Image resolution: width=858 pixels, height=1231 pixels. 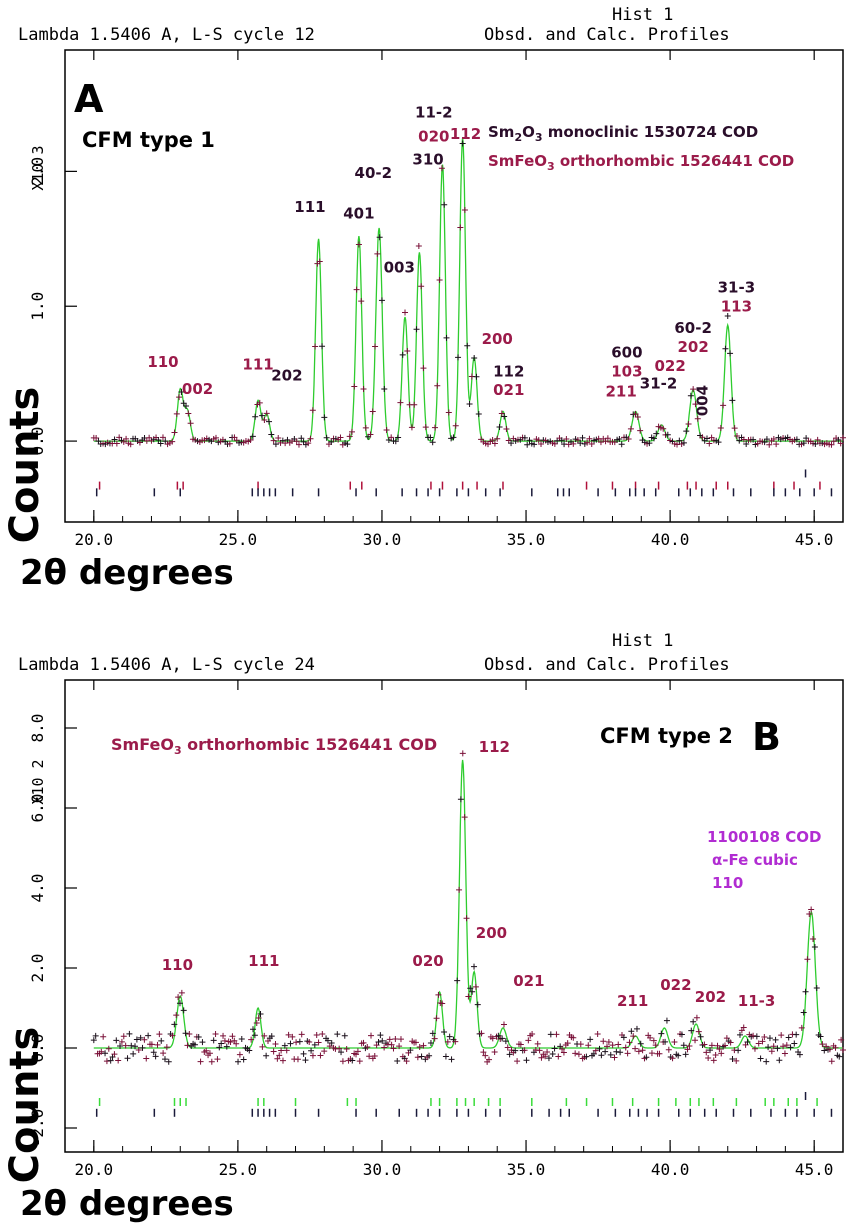 I want to click on panel-b-annotation-hkl: 110, so click(x=727, y=883).